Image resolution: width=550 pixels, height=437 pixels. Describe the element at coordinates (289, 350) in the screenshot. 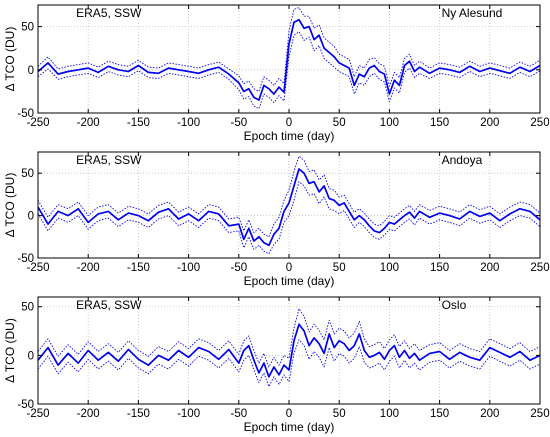

I see `series-line-mean` at that location.